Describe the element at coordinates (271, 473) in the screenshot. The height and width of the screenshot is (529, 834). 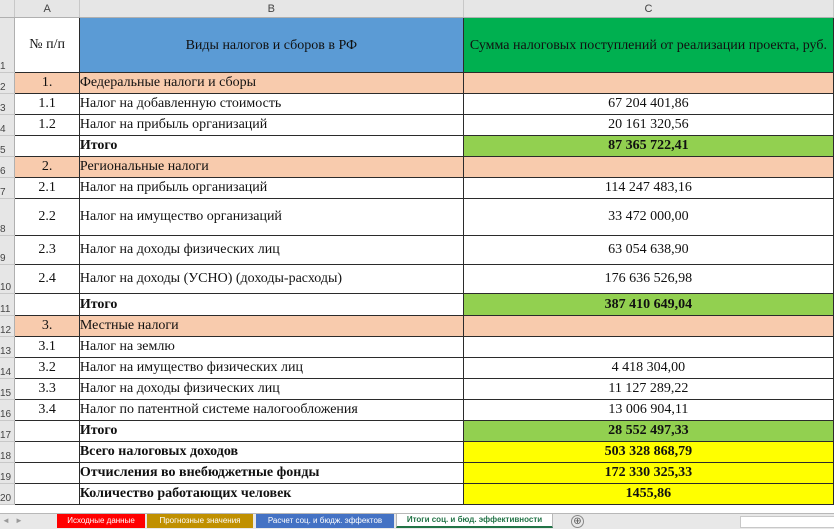
I see `cell-b: Отчисления во внебюджетные фонды` at that location.